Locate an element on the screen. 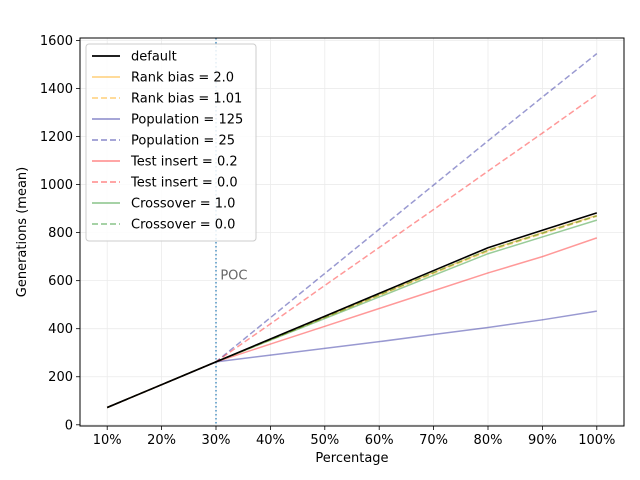 The width and height of the screenshot is (640, 480). y-tick-label: 1400 is located at coordinates (56, 89).